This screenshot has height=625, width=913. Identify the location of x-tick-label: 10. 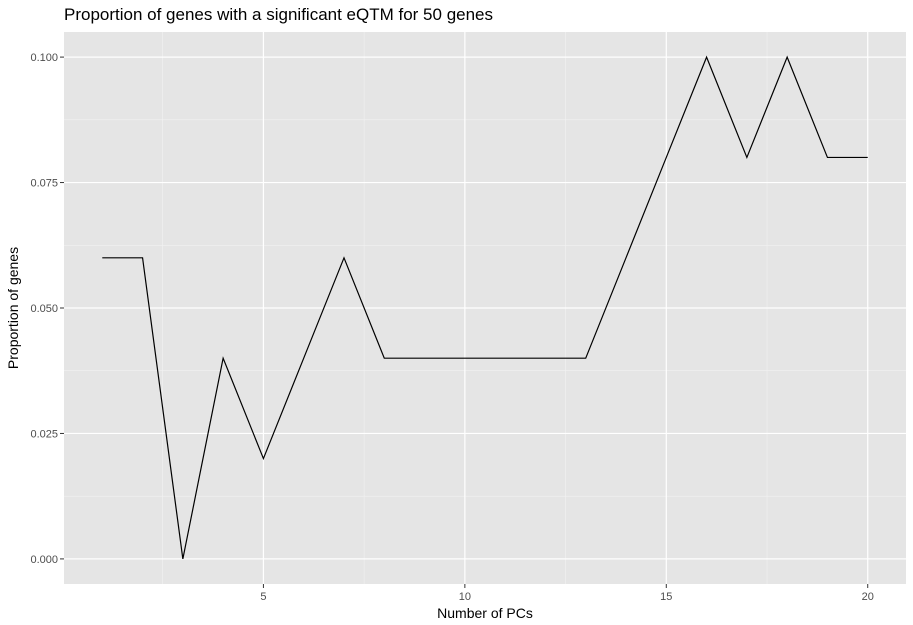
(465, 597).